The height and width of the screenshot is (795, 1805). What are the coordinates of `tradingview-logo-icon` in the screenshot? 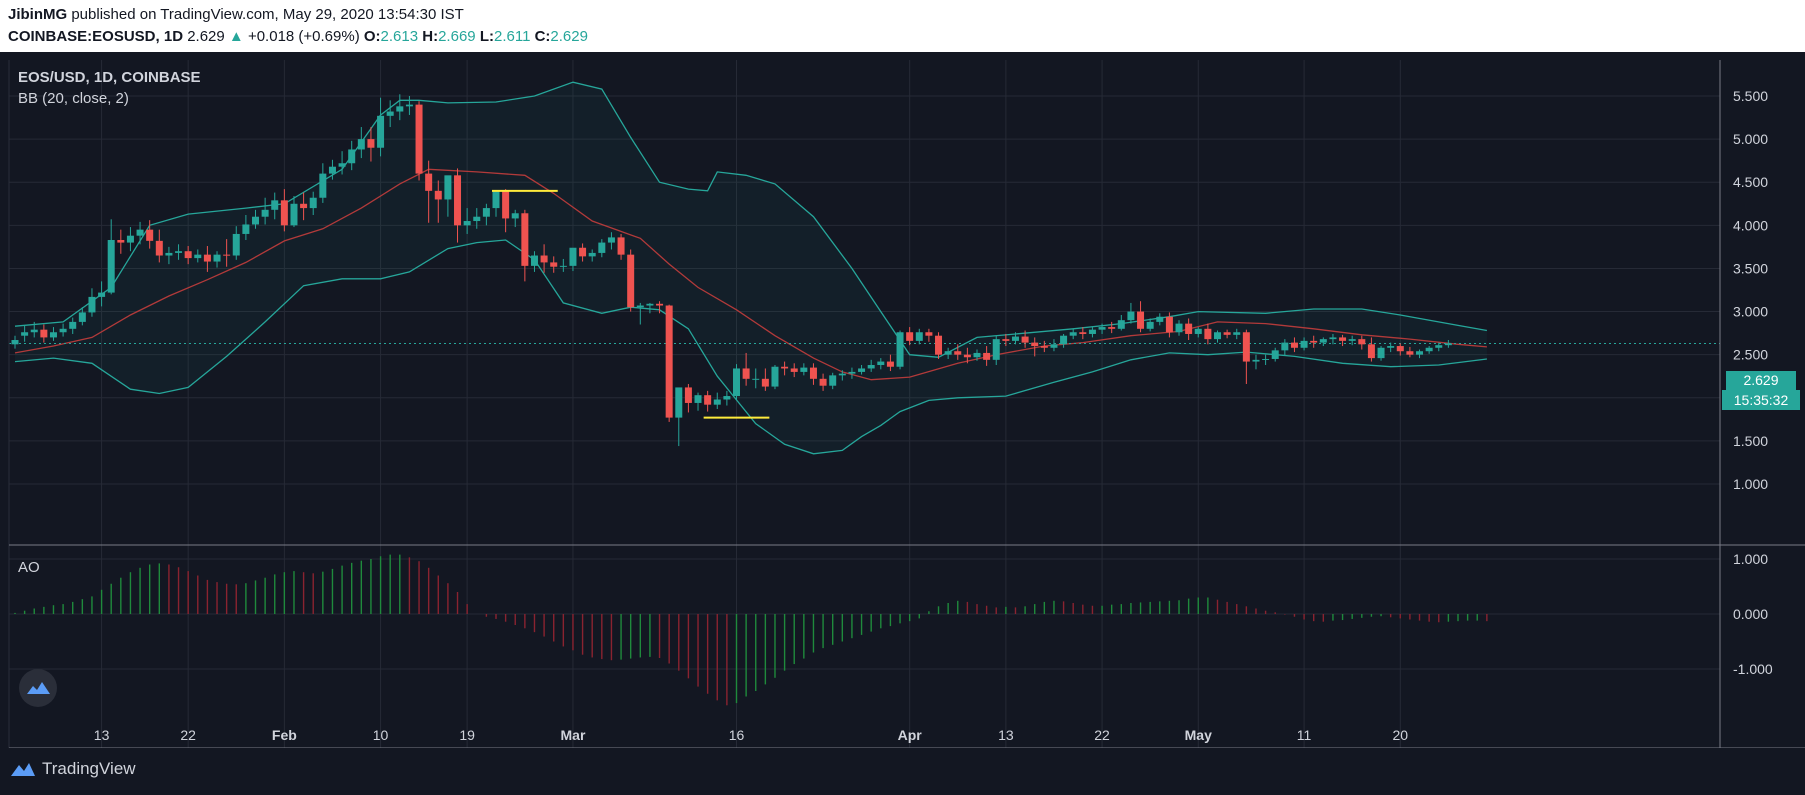 It's located at (38, 688).